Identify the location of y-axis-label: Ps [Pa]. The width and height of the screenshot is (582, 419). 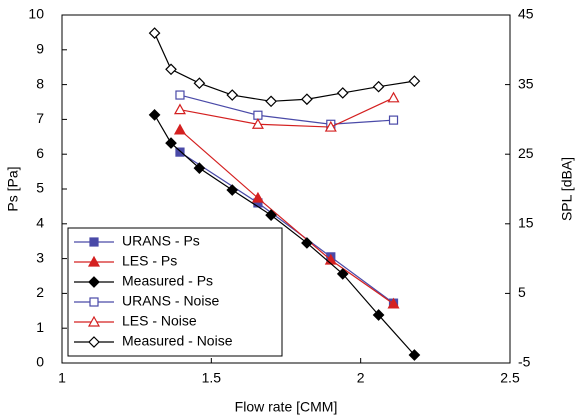
(13, 188).